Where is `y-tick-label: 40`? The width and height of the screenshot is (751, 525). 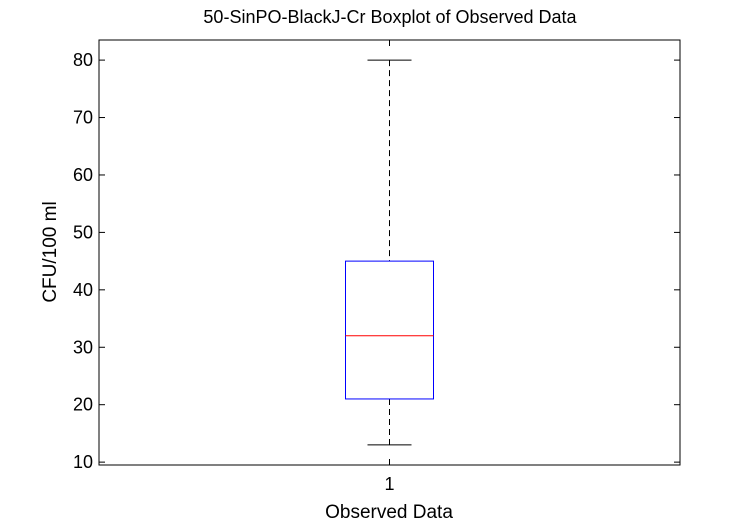
y-tick-label: 40 is located at coordinates (83, 290).